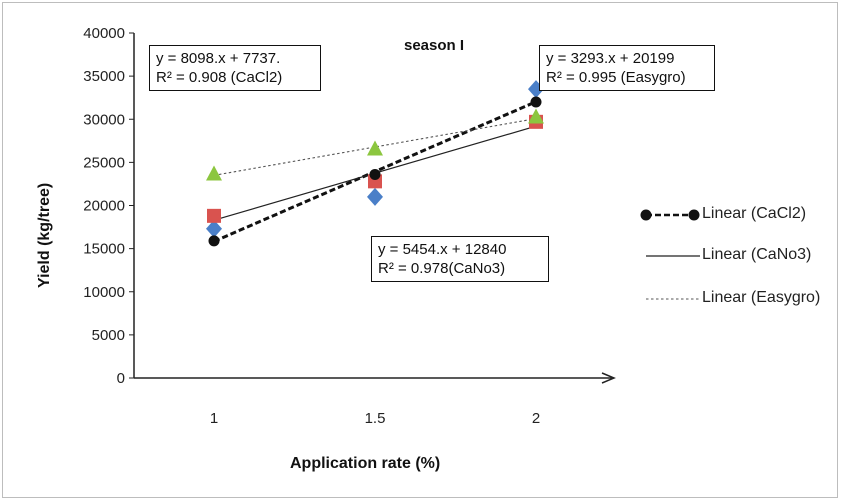 This screenshot has height=504, width=843. I want to click on y-tick-label: 40000, so click(104, 33).